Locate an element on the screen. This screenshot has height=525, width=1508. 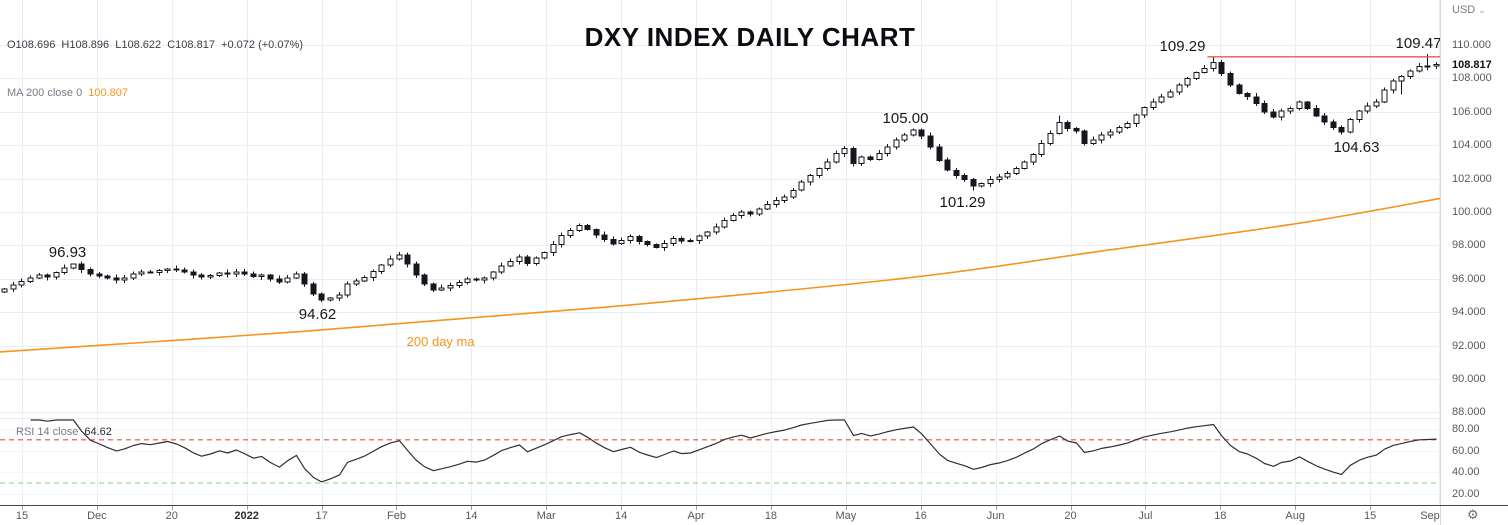
gear-icon: ⚙ is located at coordinates (1473, 514).